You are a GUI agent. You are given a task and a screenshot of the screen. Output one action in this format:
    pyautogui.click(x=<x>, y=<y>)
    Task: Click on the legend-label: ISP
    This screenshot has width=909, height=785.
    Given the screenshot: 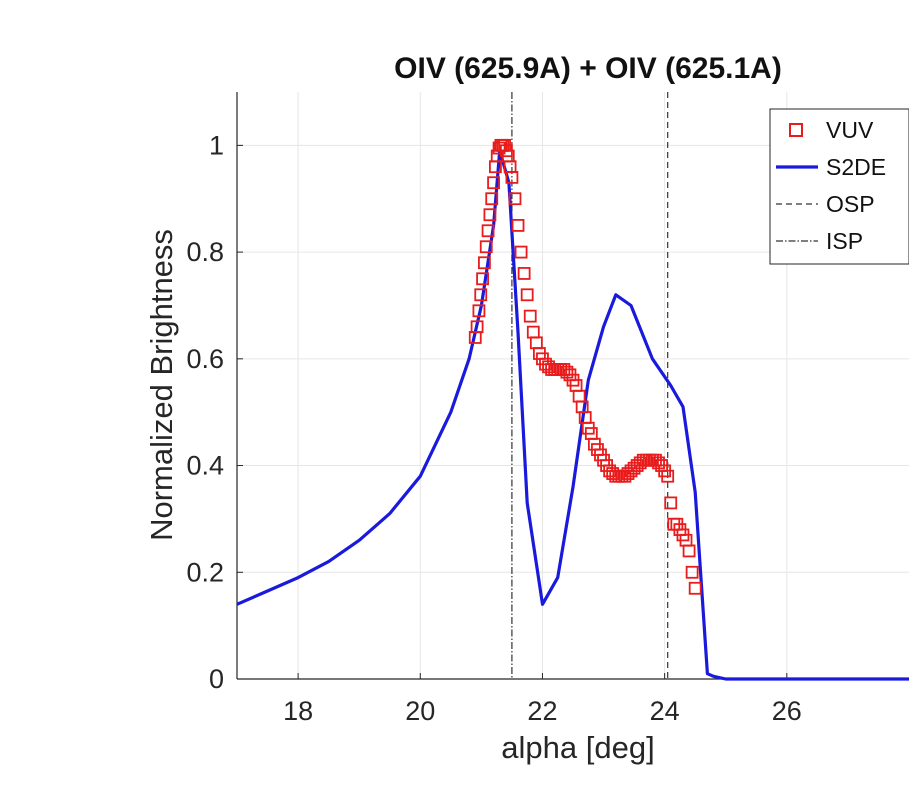 What is the action you would take?
    pyautogui.click(x=844, y=241)
    